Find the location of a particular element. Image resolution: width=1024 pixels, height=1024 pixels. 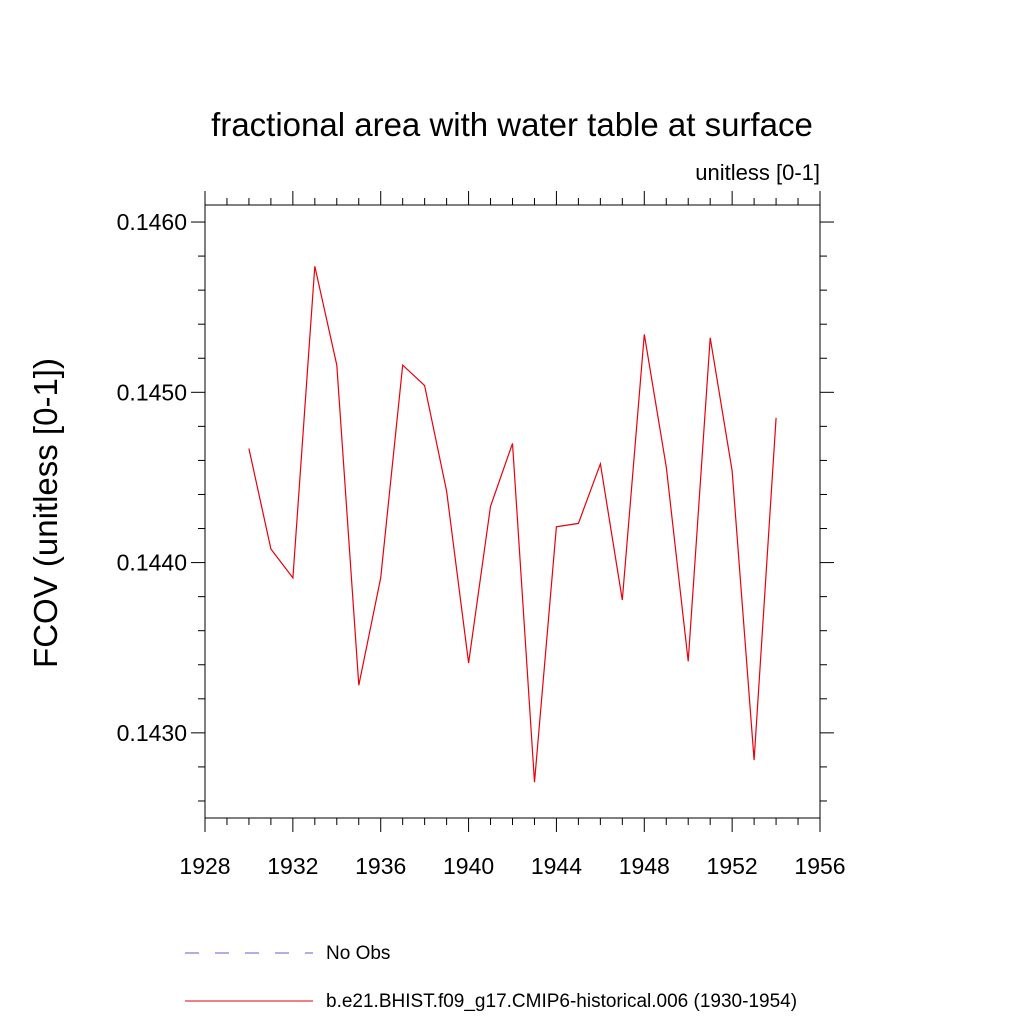

chart-subtitle: unitless [0-1] is located at coordinates (757, 172).